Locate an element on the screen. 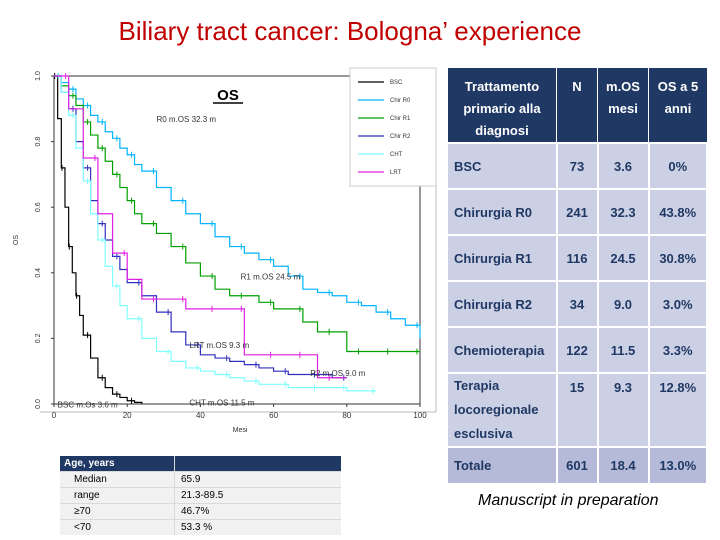 The width and height of the screenshot is (720, 540). table-row: Median 65.9 is located at coordinates (200, 479).